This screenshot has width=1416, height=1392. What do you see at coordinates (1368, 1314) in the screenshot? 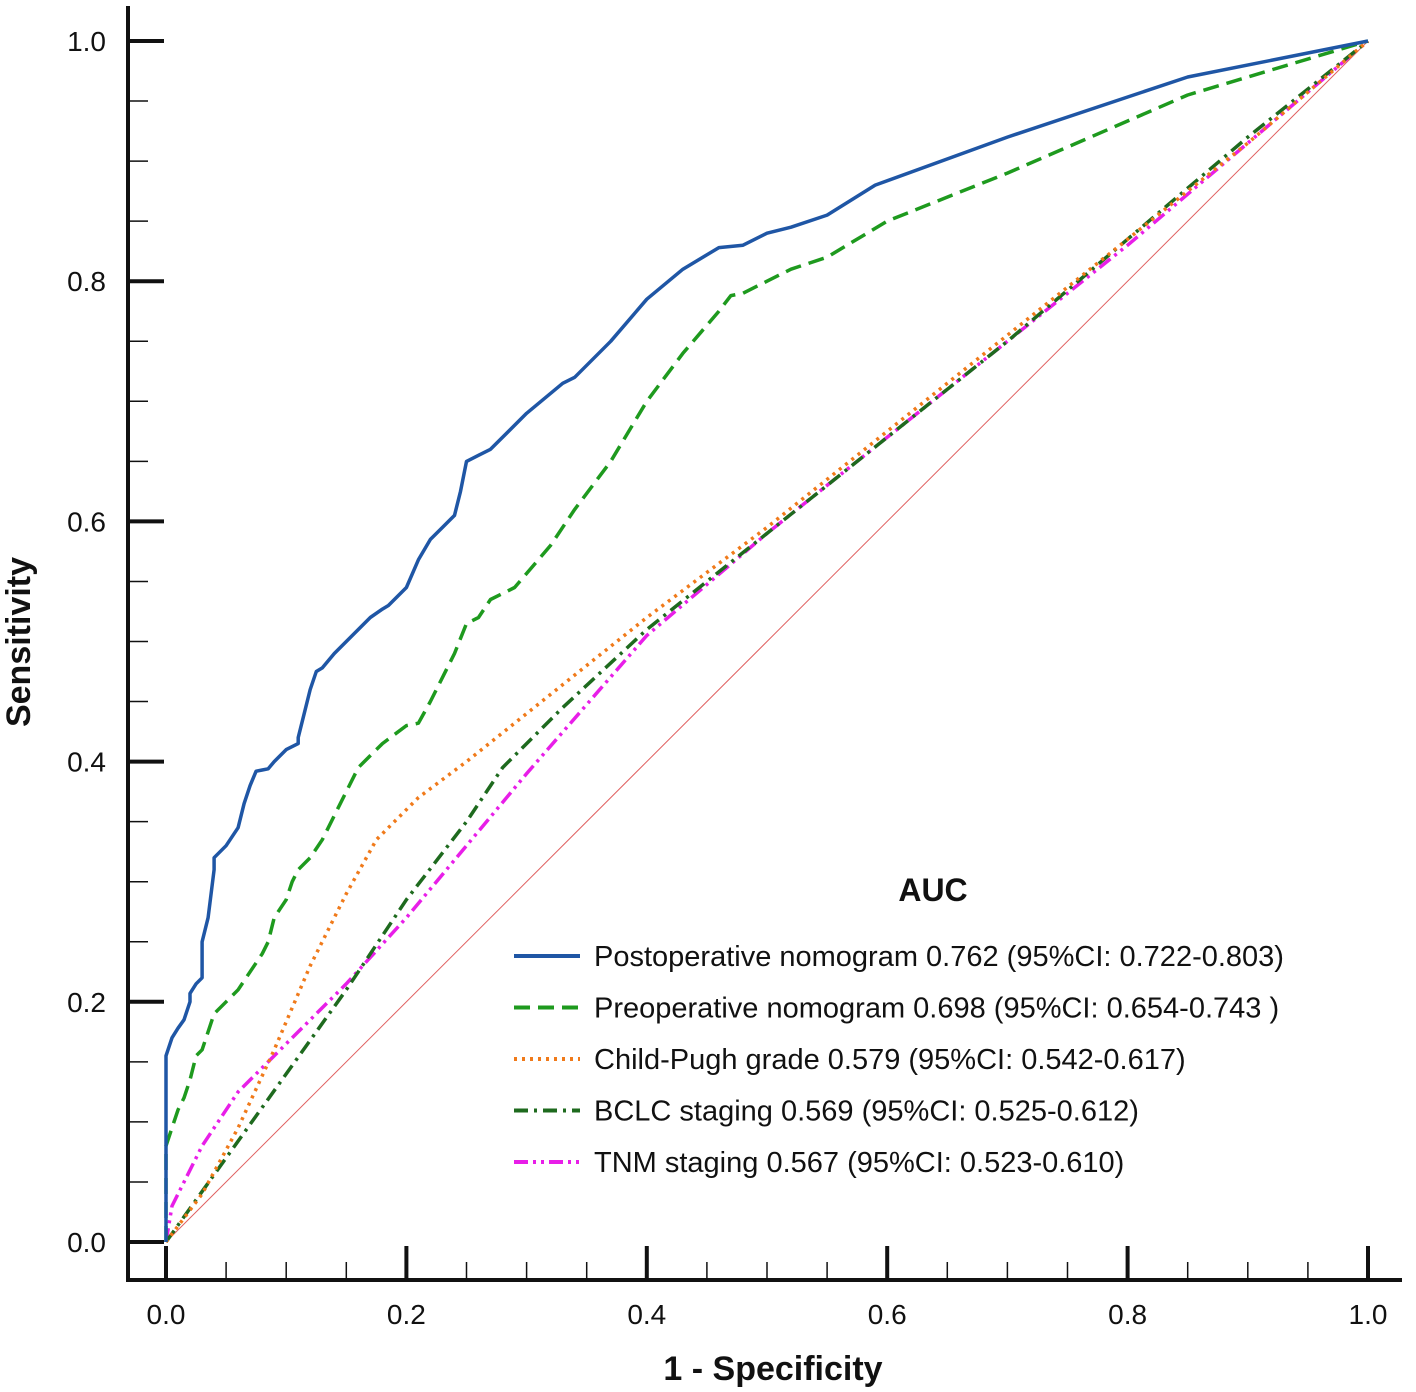
I see `x-tick-label: 1.0` at bounding box center [1368, 1314].